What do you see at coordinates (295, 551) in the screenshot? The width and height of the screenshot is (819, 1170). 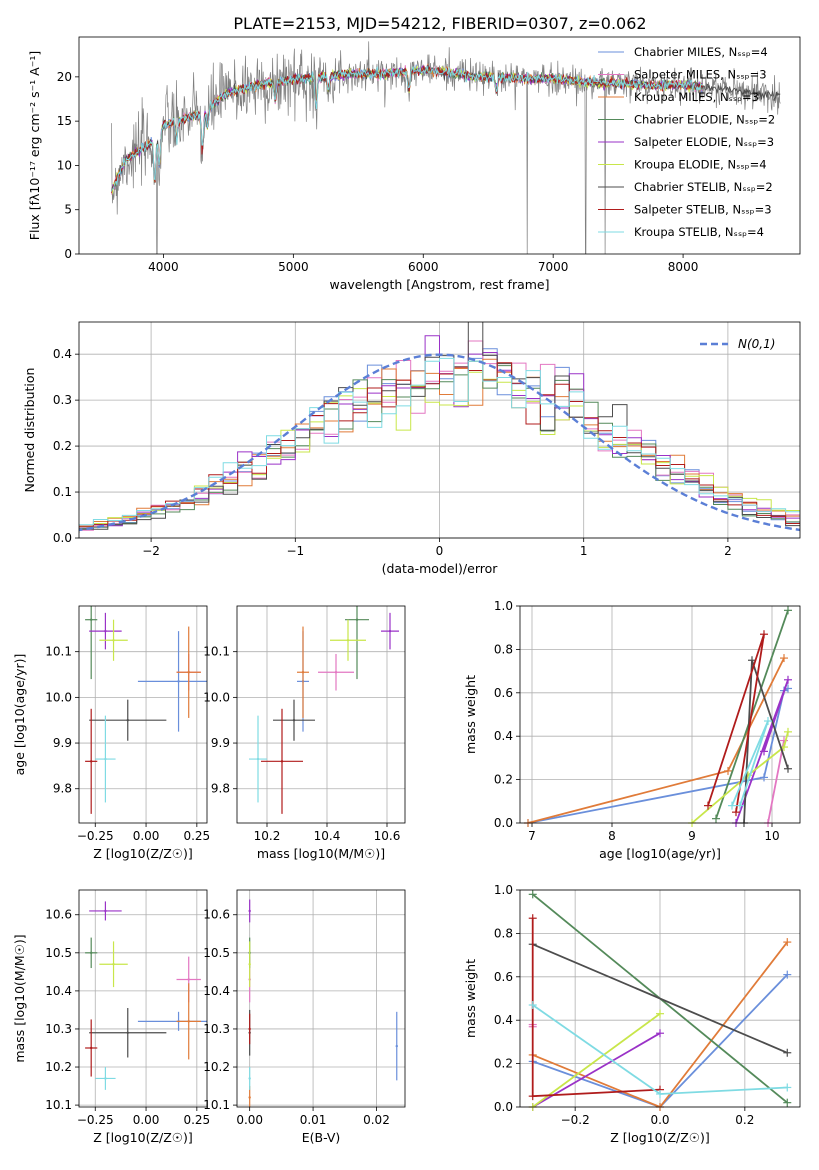 I see `x-tick-label: −1` at bounding box center [295, 551].